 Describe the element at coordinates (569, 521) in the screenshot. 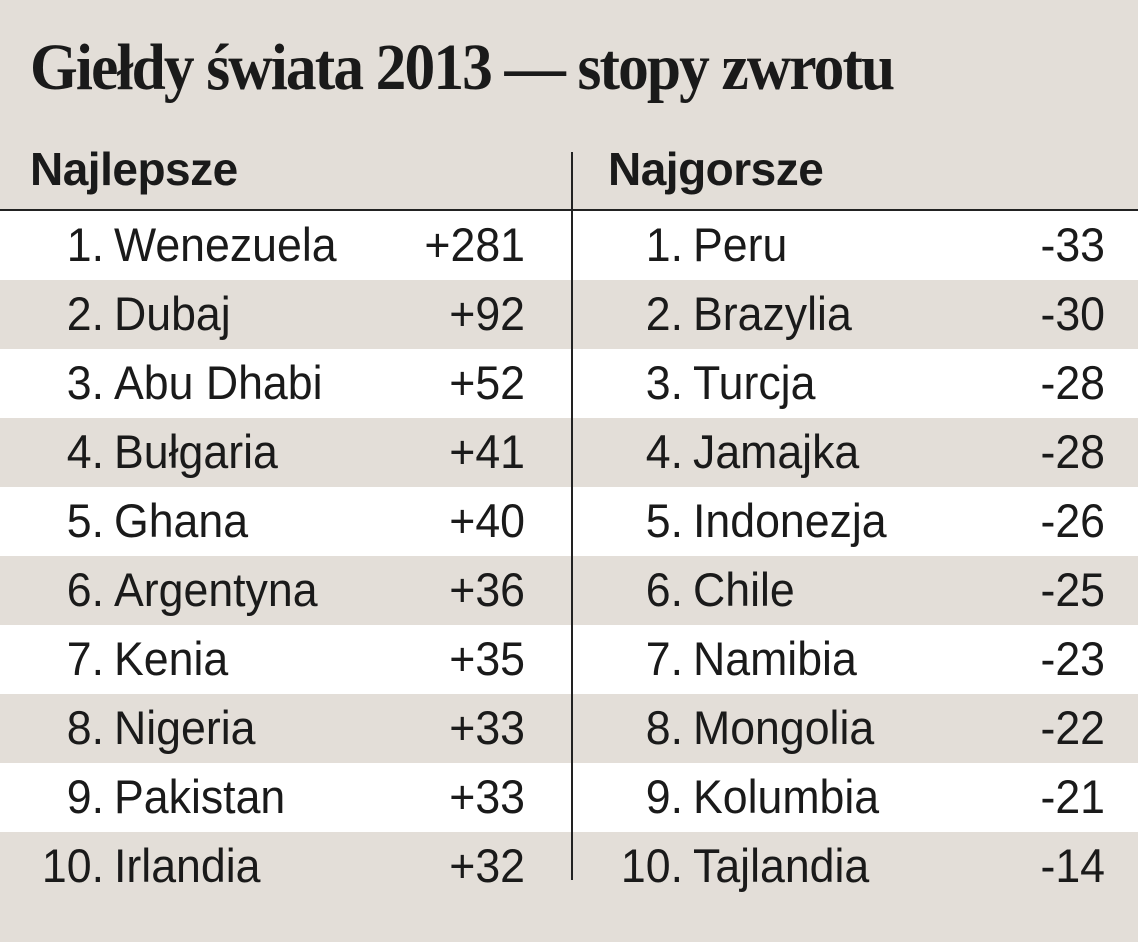

I see `table-row: 5. Ghana +40 5. Indonezja -26` at that location.